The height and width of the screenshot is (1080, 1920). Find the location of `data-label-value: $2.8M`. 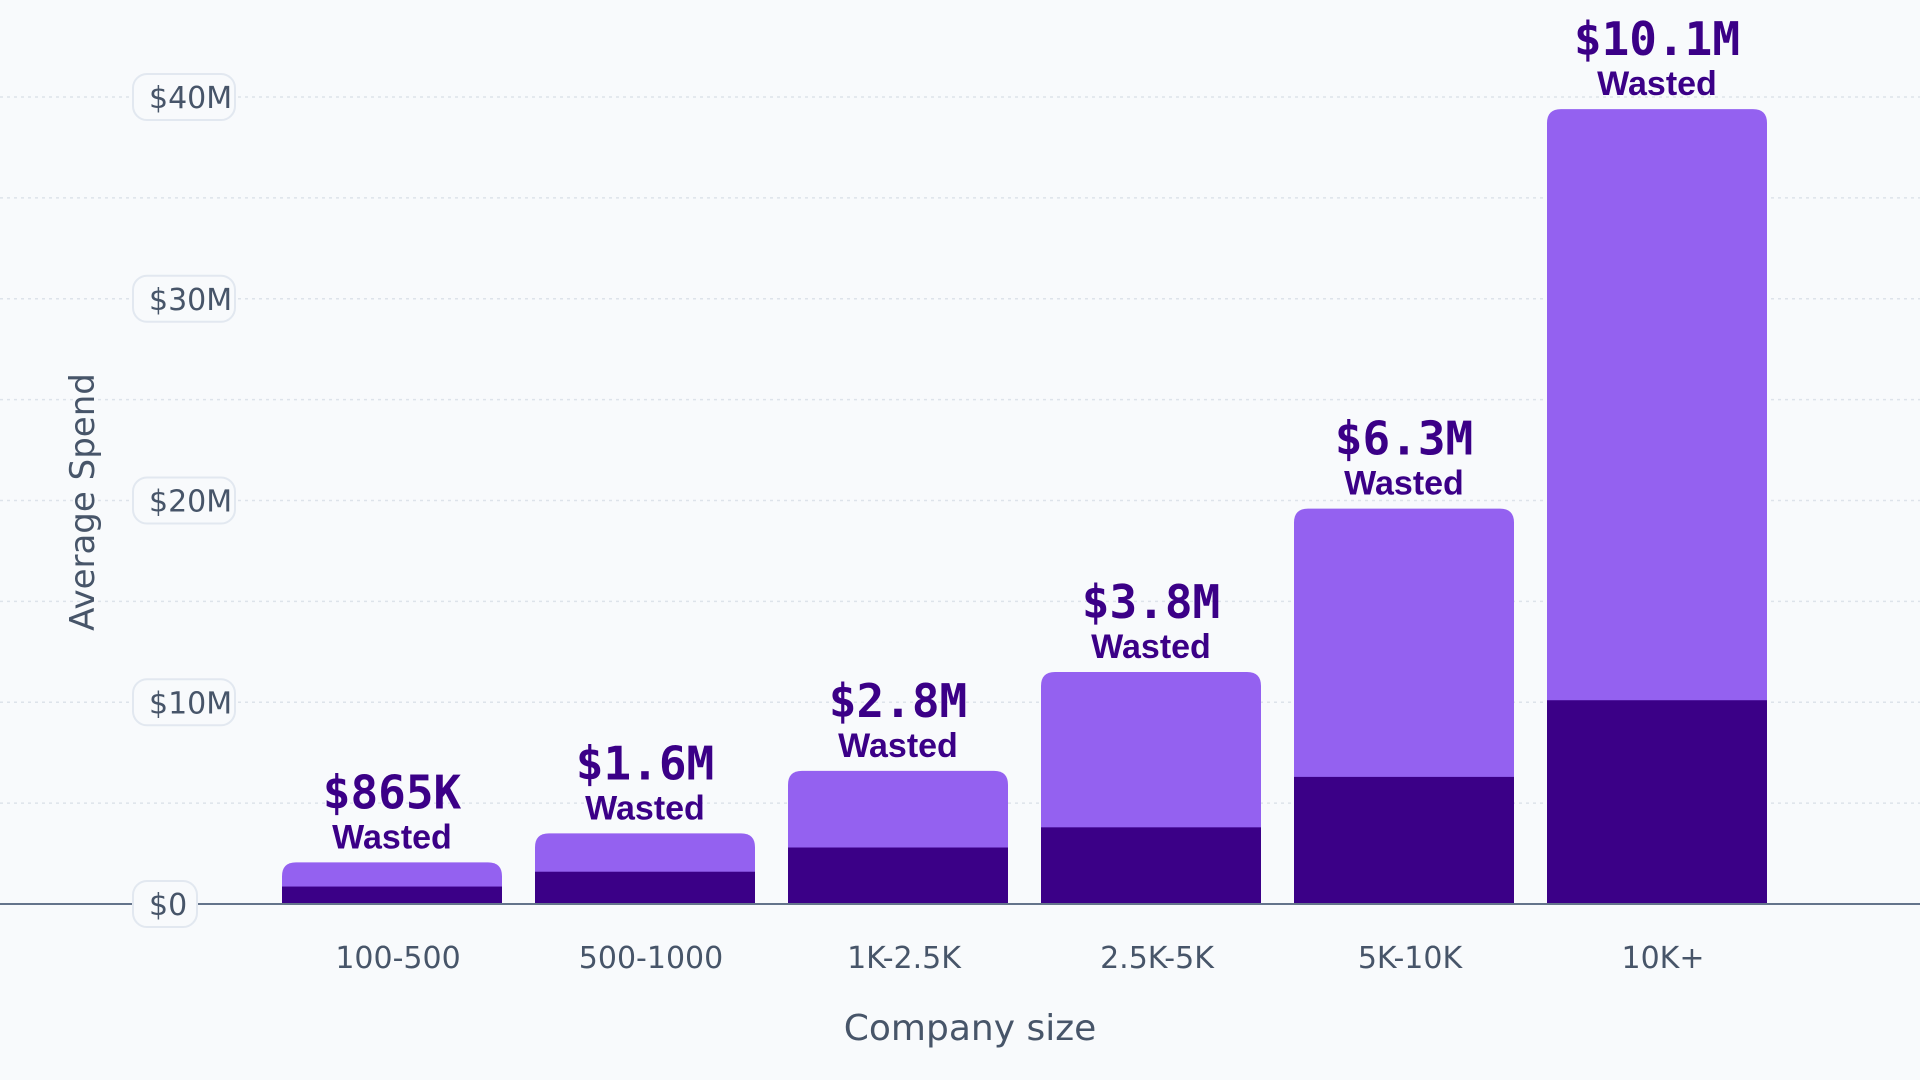

data-label-value: $2.8M is located at coordinates (898, 701).